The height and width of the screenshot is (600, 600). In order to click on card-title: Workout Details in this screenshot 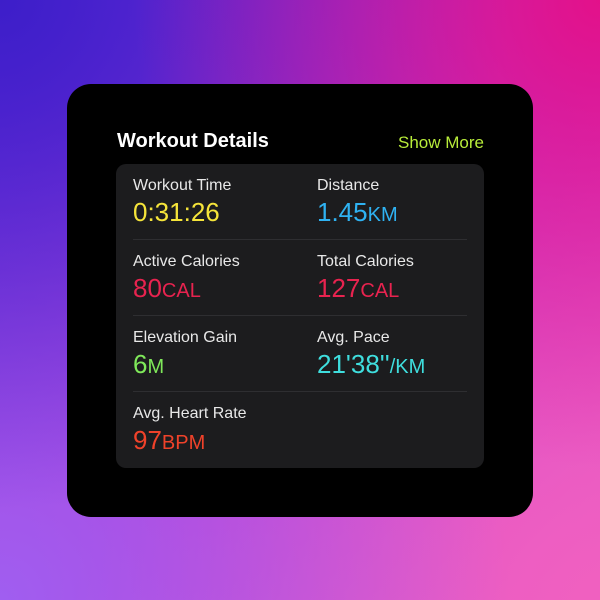, I will do `click(193, 141)`.